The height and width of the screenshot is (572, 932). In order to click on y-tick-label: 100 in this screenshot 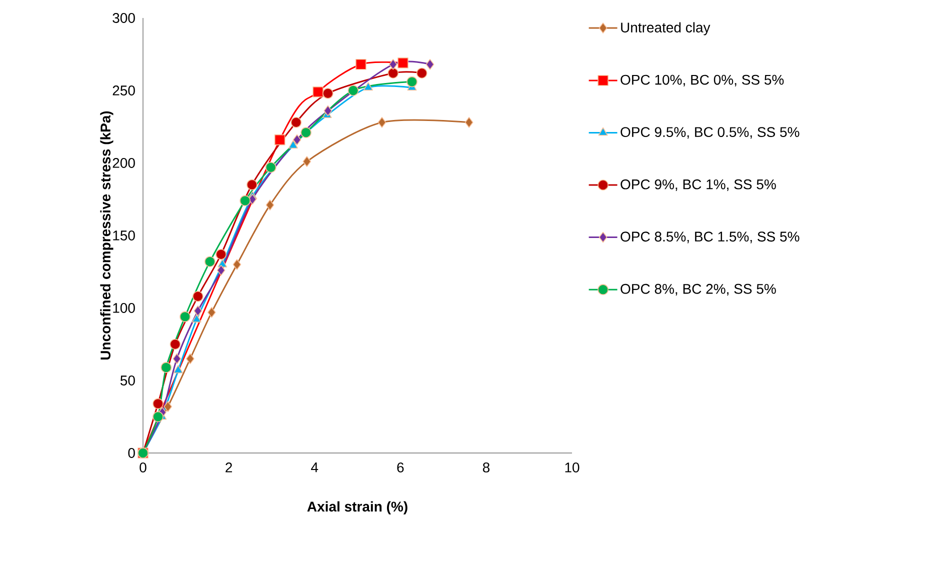, I will do `click(124, 308)`.